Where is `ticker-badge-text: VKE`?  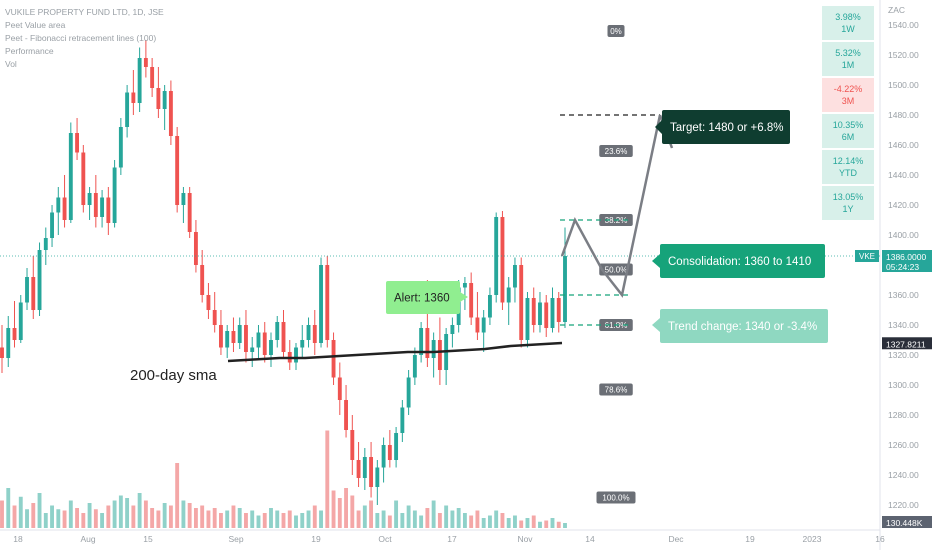 ticker-badge-text: VKE is located at coordinates (867, 256).